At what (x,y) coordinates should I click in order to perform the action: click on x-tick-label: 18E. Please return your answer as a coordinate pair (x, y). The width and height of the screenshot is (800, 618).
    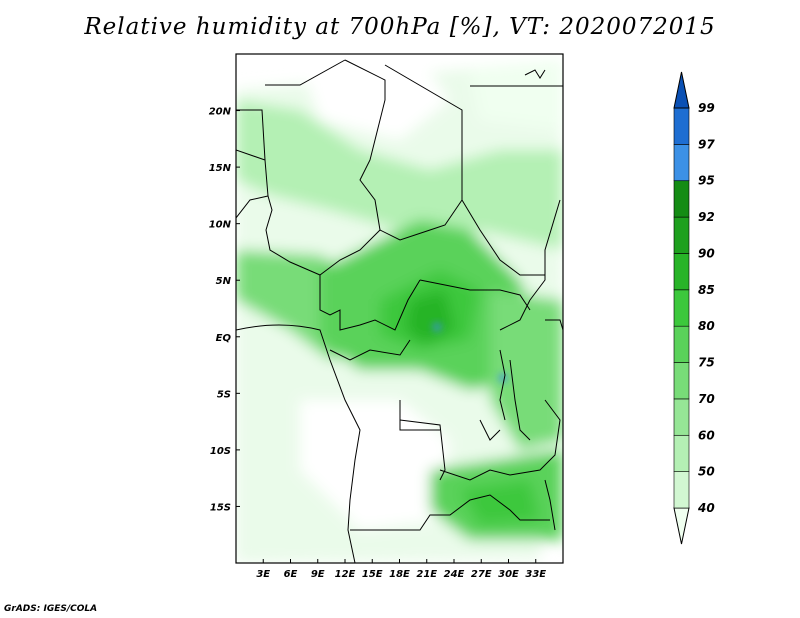
    Looking at the image, I should click on (399, 574).